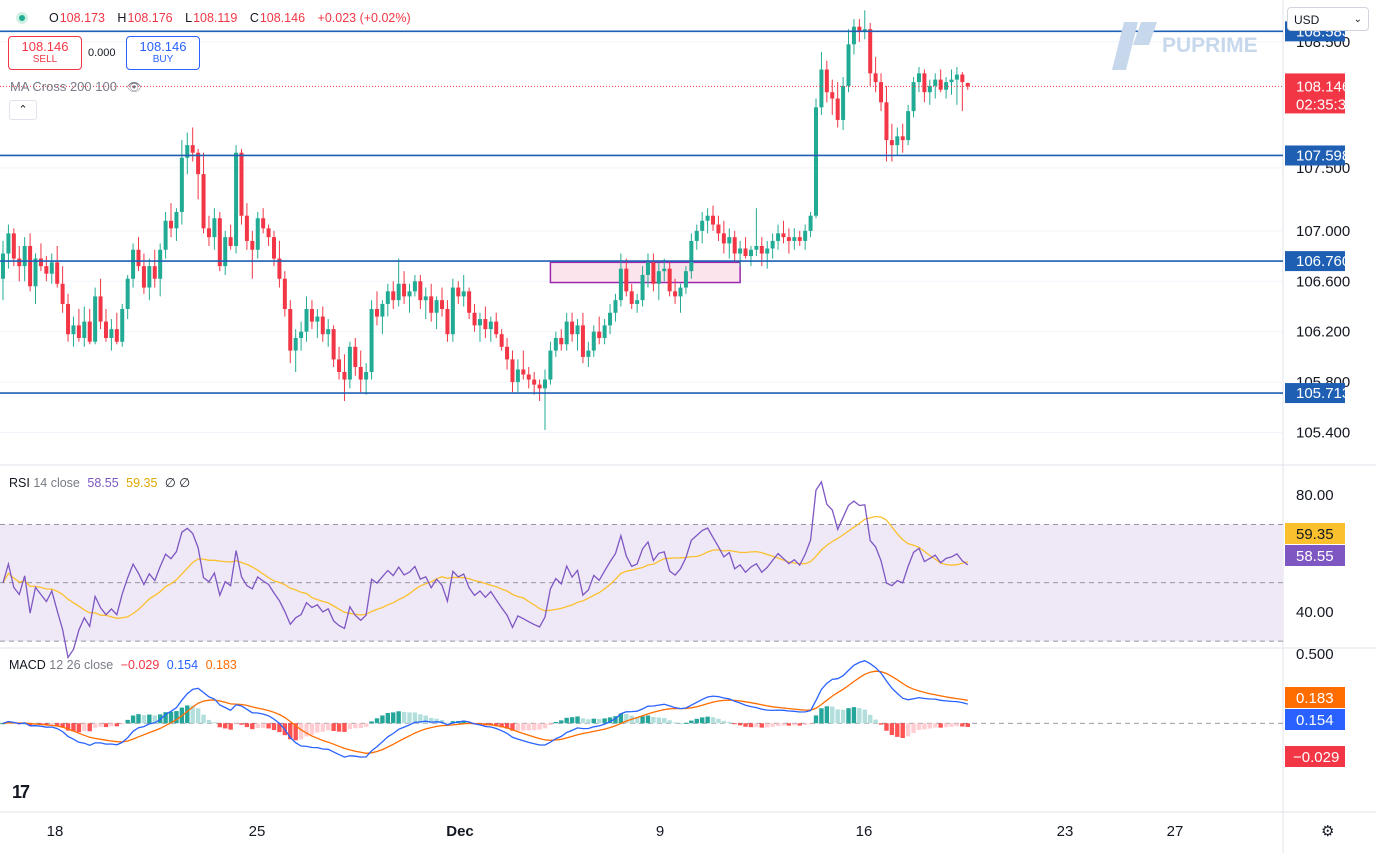  I want to click on buy-button: 108.146 BUY, so click(163, 53).